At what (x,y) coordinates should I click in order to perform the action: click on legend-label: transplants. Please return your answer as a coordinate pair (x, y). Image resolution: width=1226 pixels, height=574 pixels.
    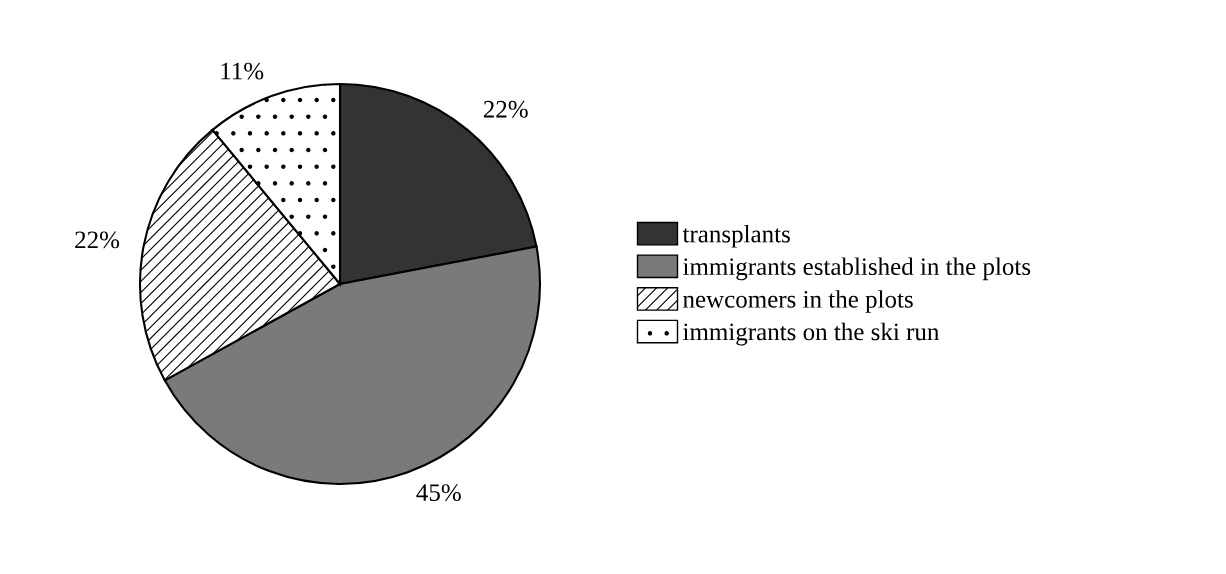
    Looking at the image, I should click on (736, 236).